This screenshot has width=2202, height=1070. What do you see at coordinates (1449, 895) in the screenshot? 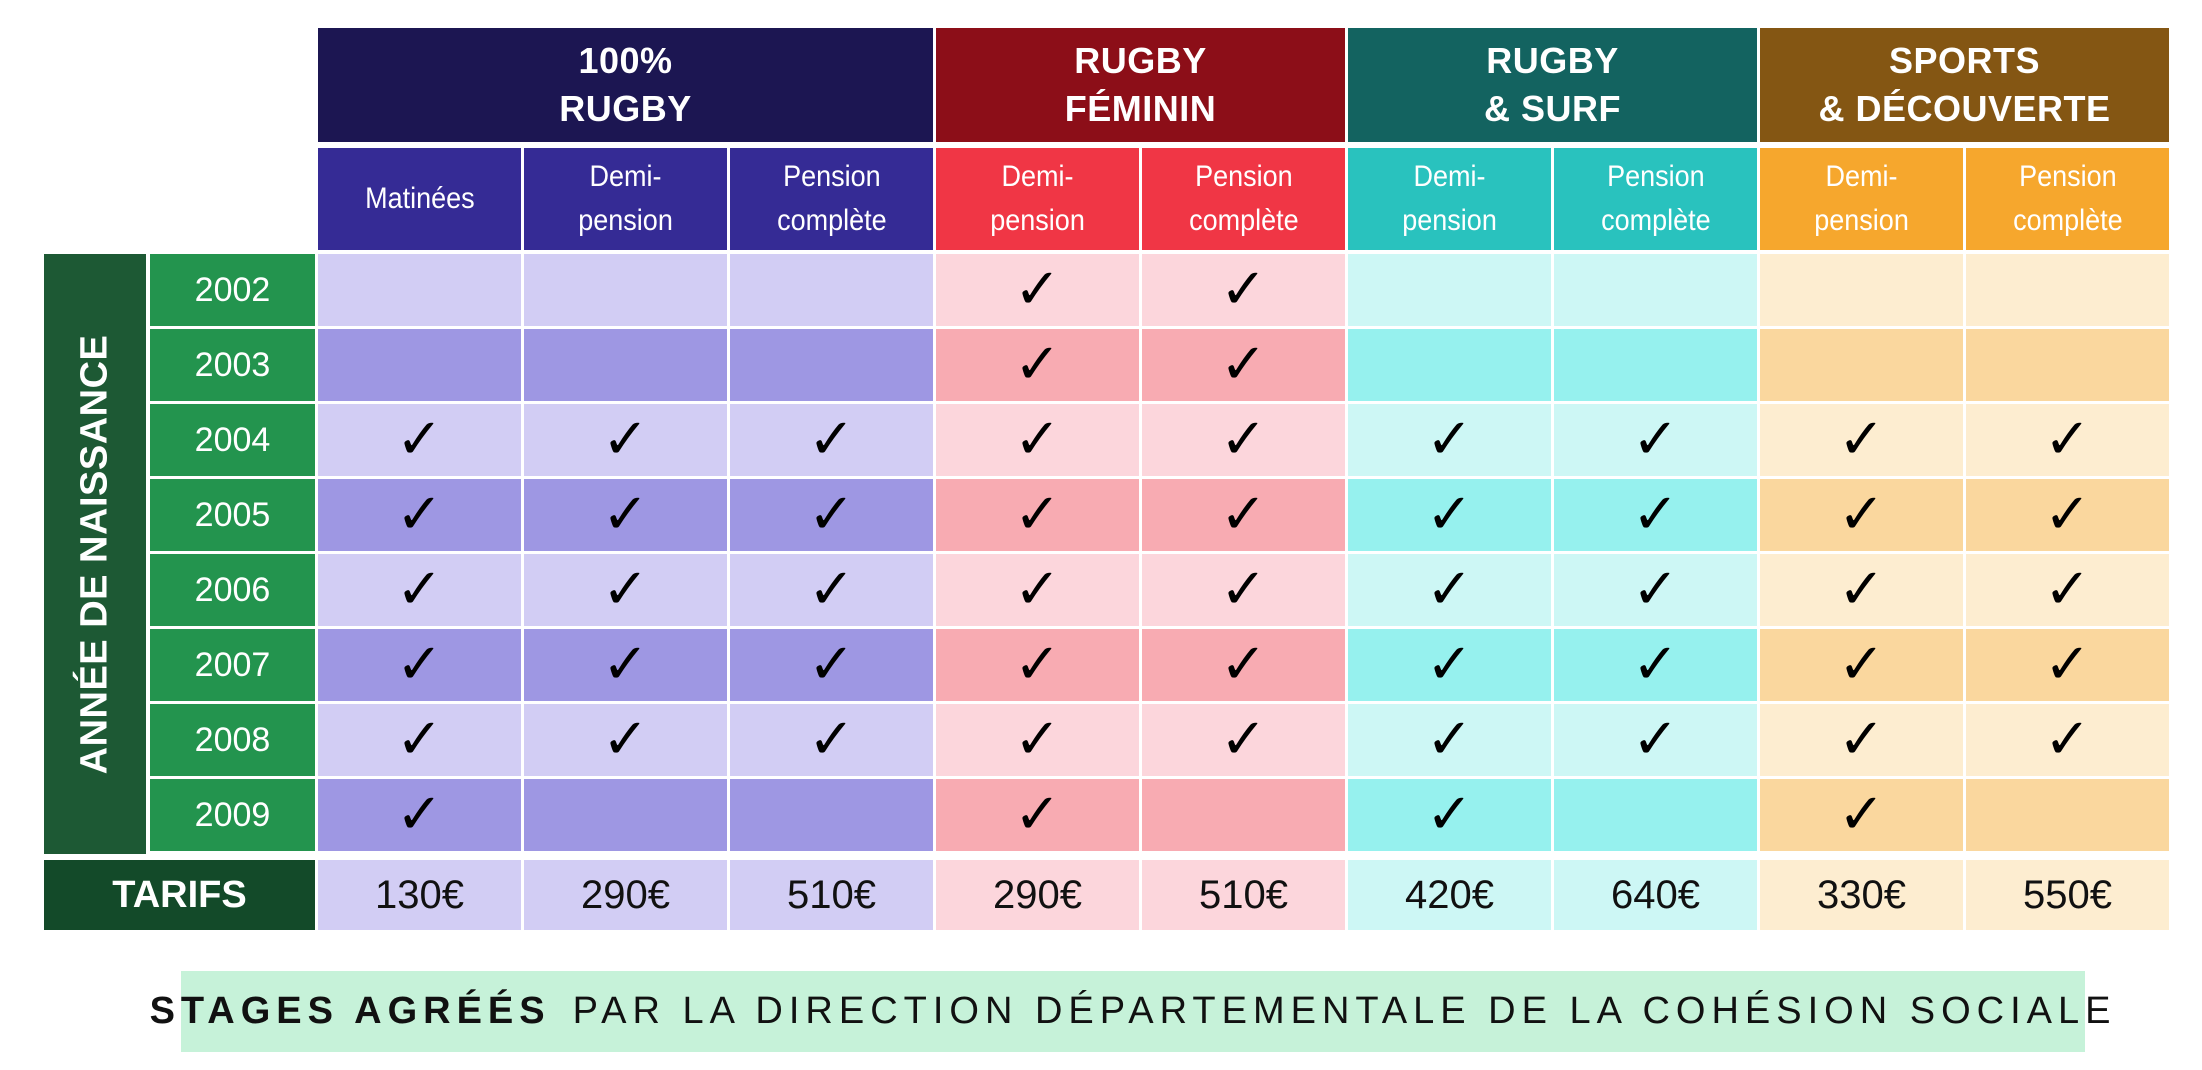
I see `tarif-cell: 420€` at bounding box center [1449, 895].